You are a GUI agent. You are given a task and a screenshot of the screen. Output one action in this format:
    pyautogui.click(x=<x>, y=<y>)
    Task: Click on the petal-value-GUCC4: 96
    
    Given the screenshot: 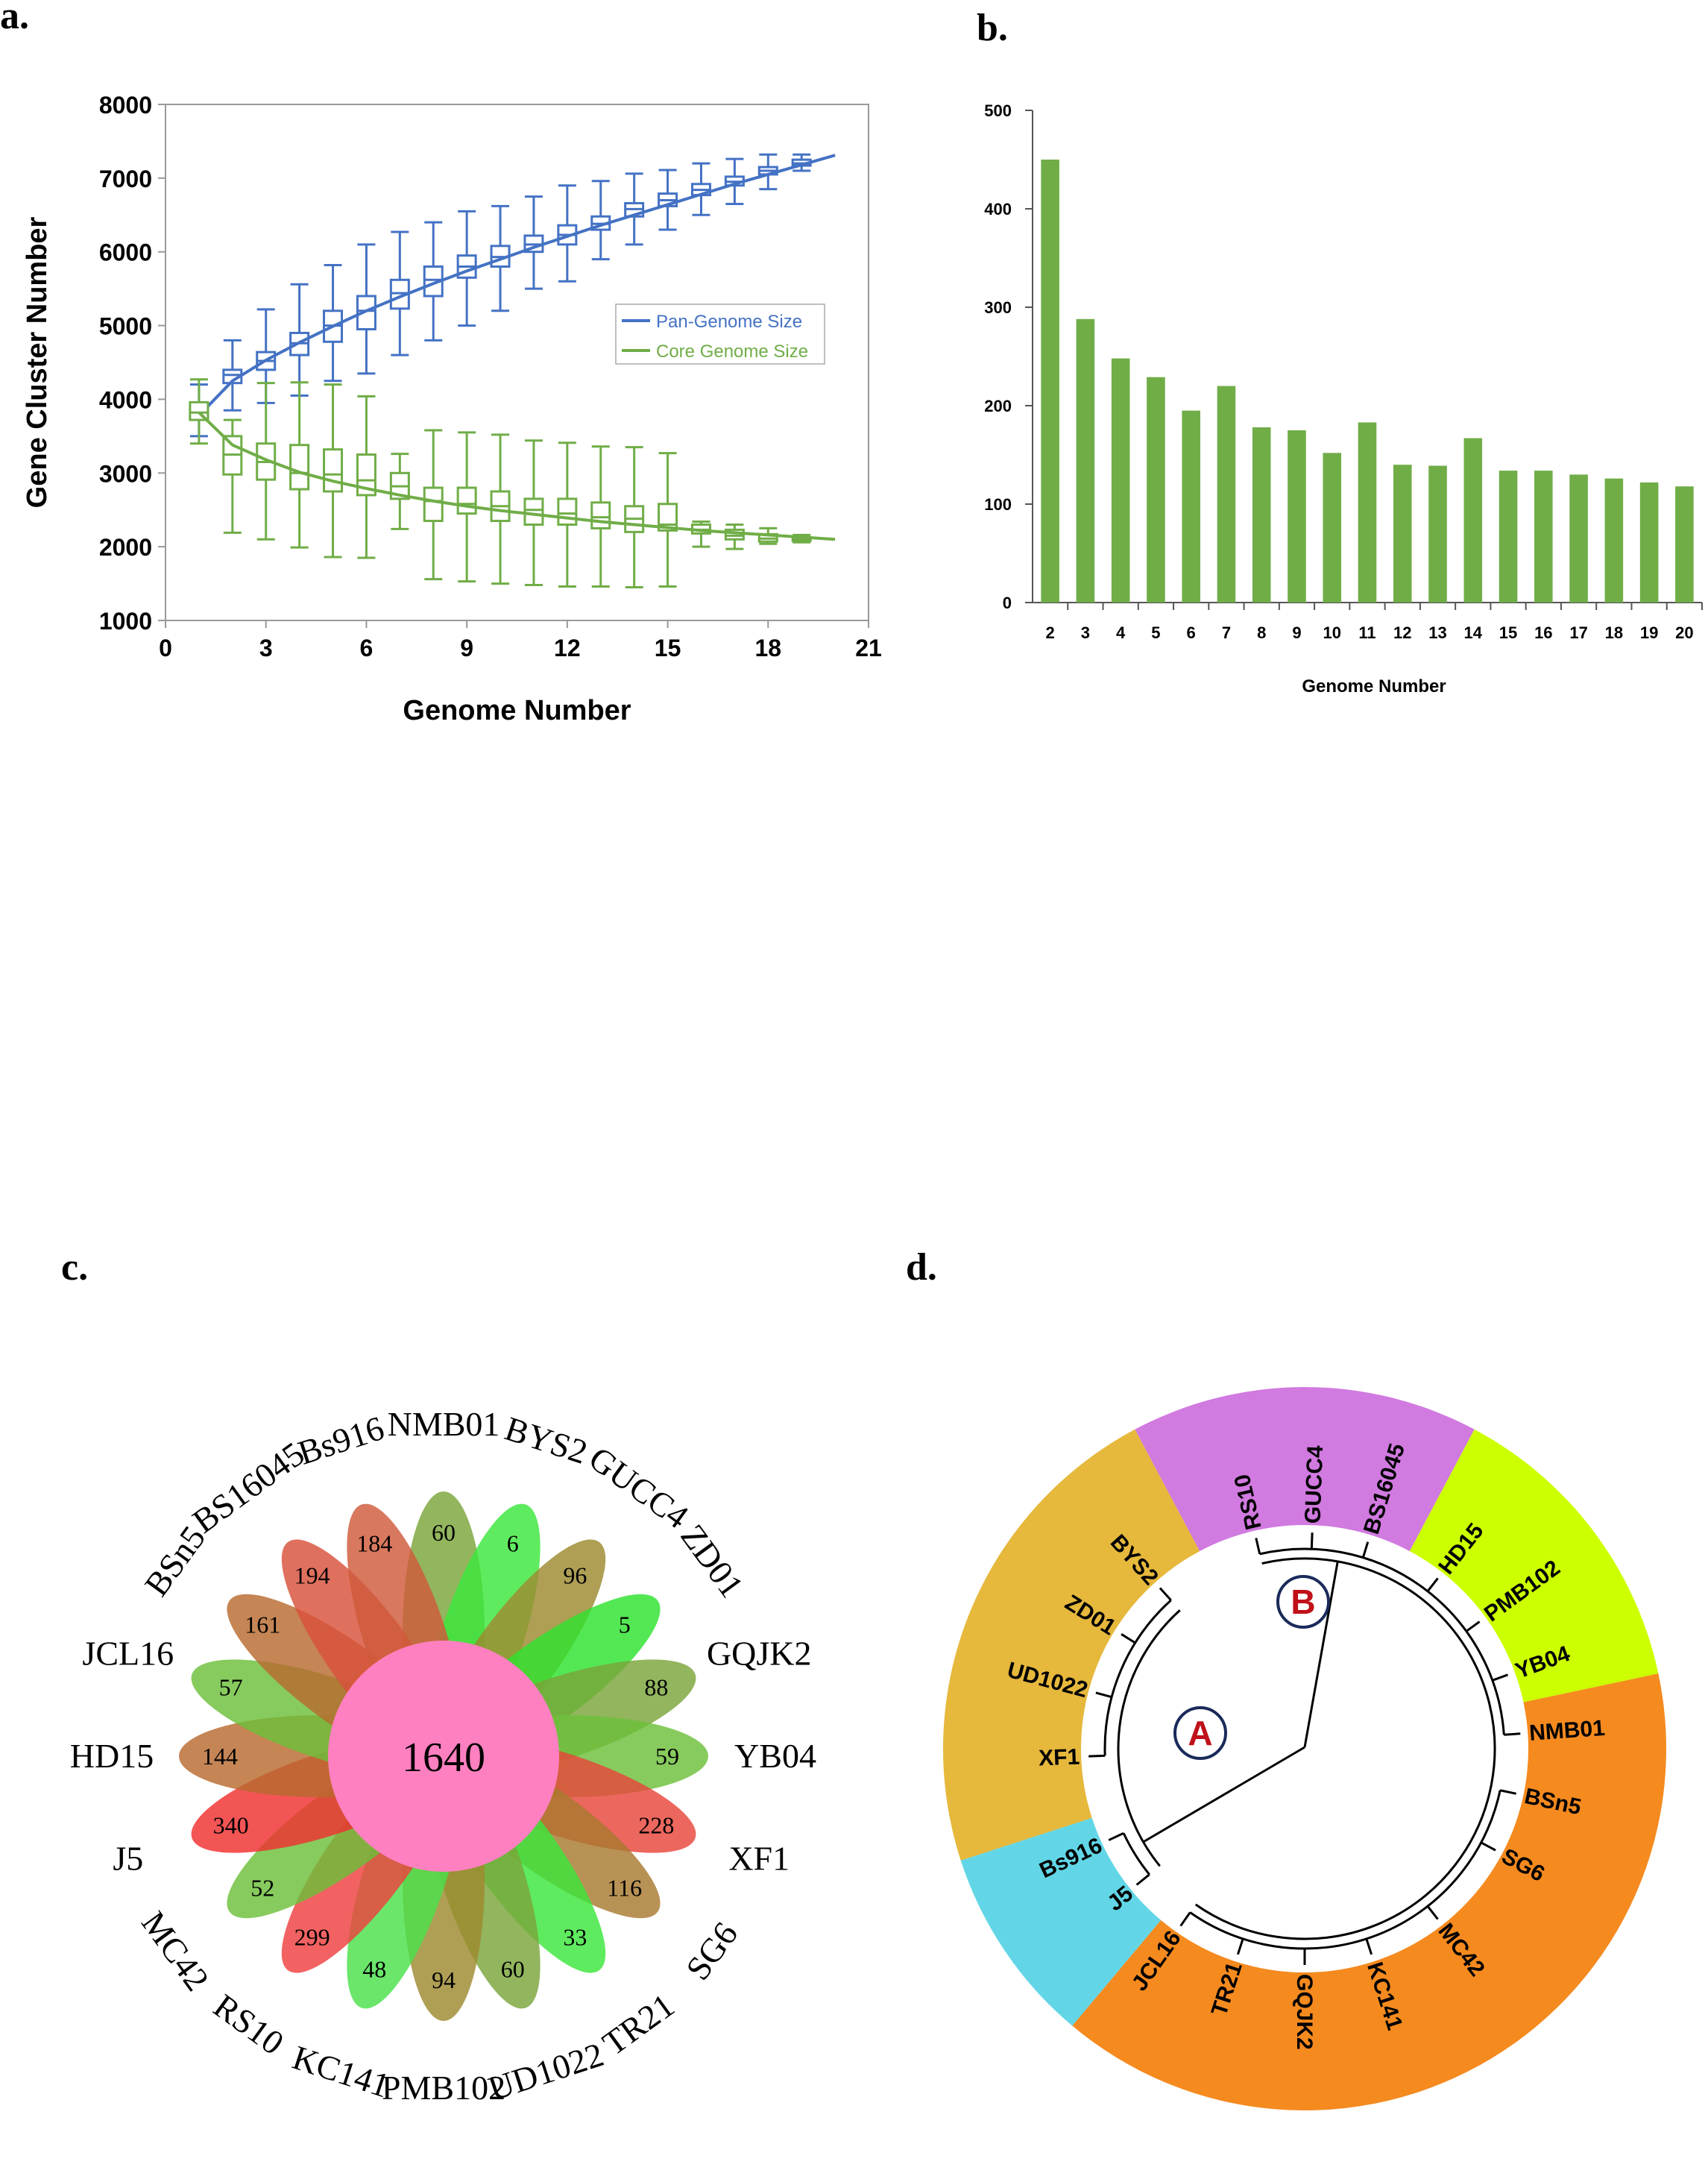 What is the action you would take?
    pyautogui.click(x=575, y=1575)
    